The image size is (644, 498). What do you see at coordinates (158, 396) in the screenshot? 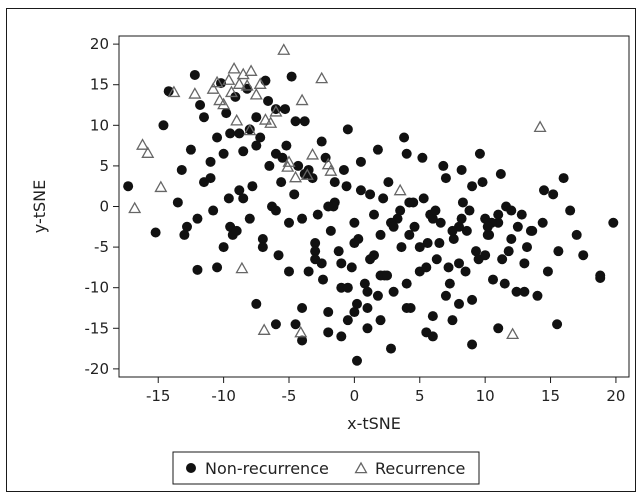
I see `x-tick-label: -15` at bounding box center [158, 396].